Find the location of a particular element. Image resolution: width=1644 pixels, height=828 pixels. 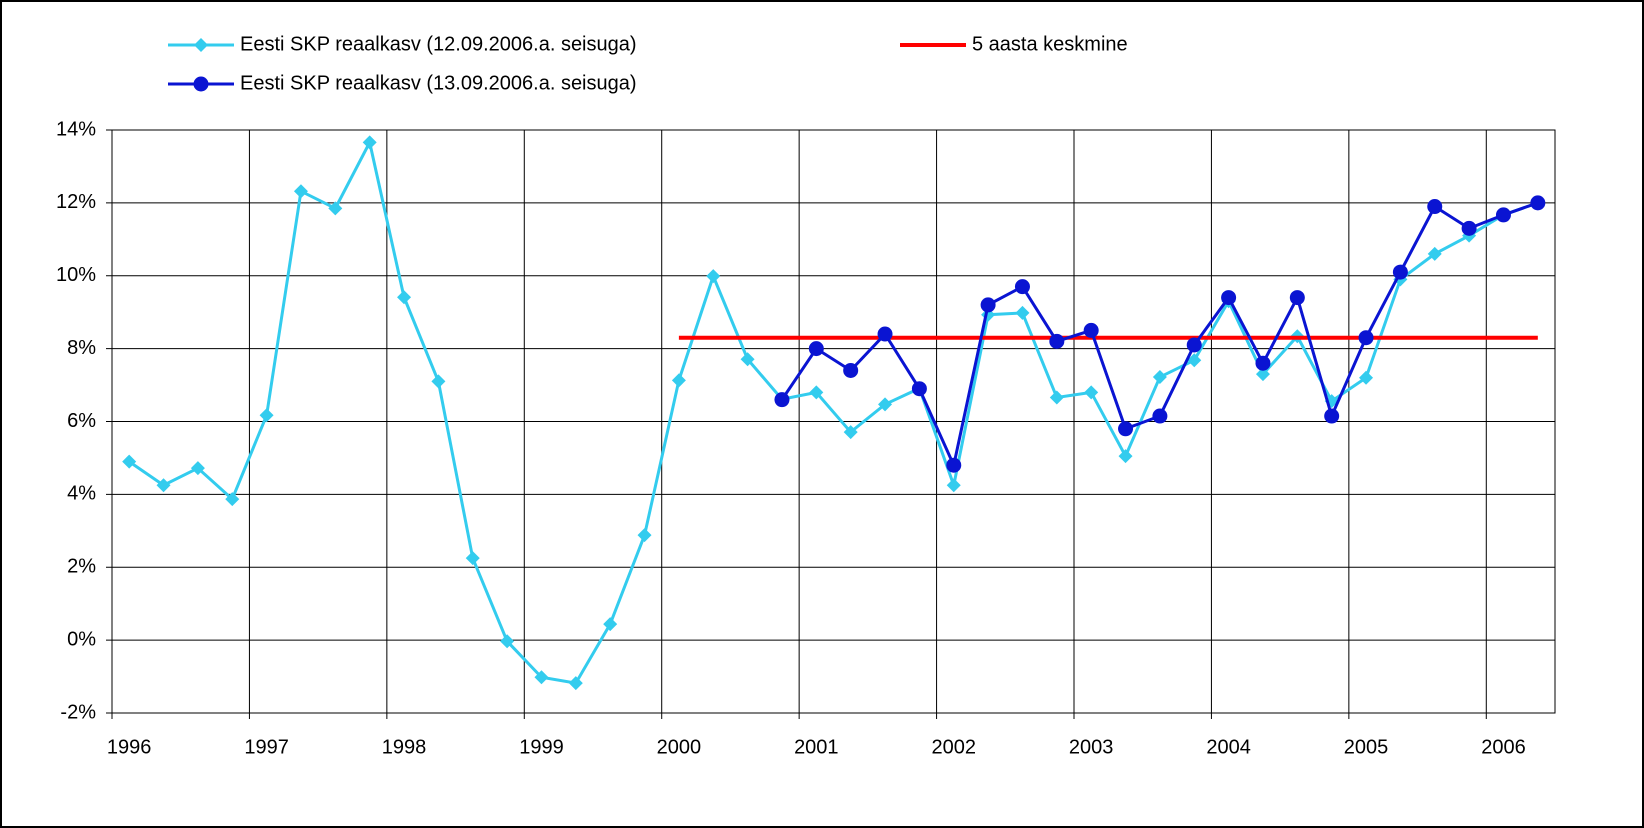

y-tick-label: 8% is located at coordinates (81, 348).